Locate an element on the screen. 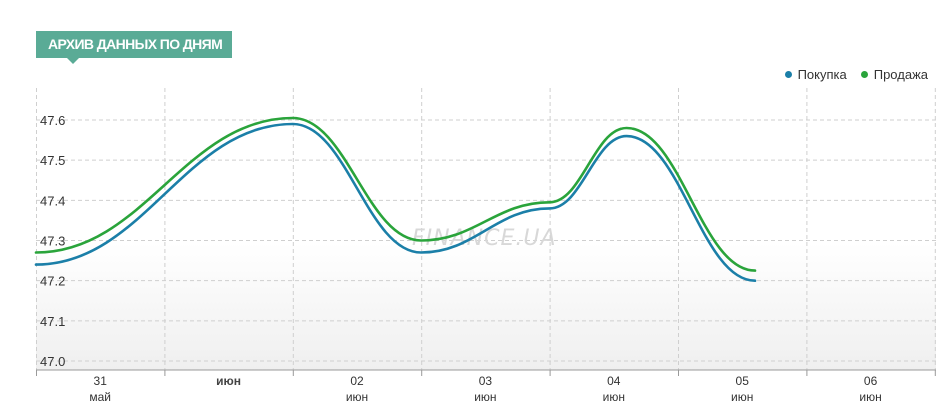 This screenshot has width=940, height=412. x-tick-day-label: 04 is located at coordinates (614, 381).